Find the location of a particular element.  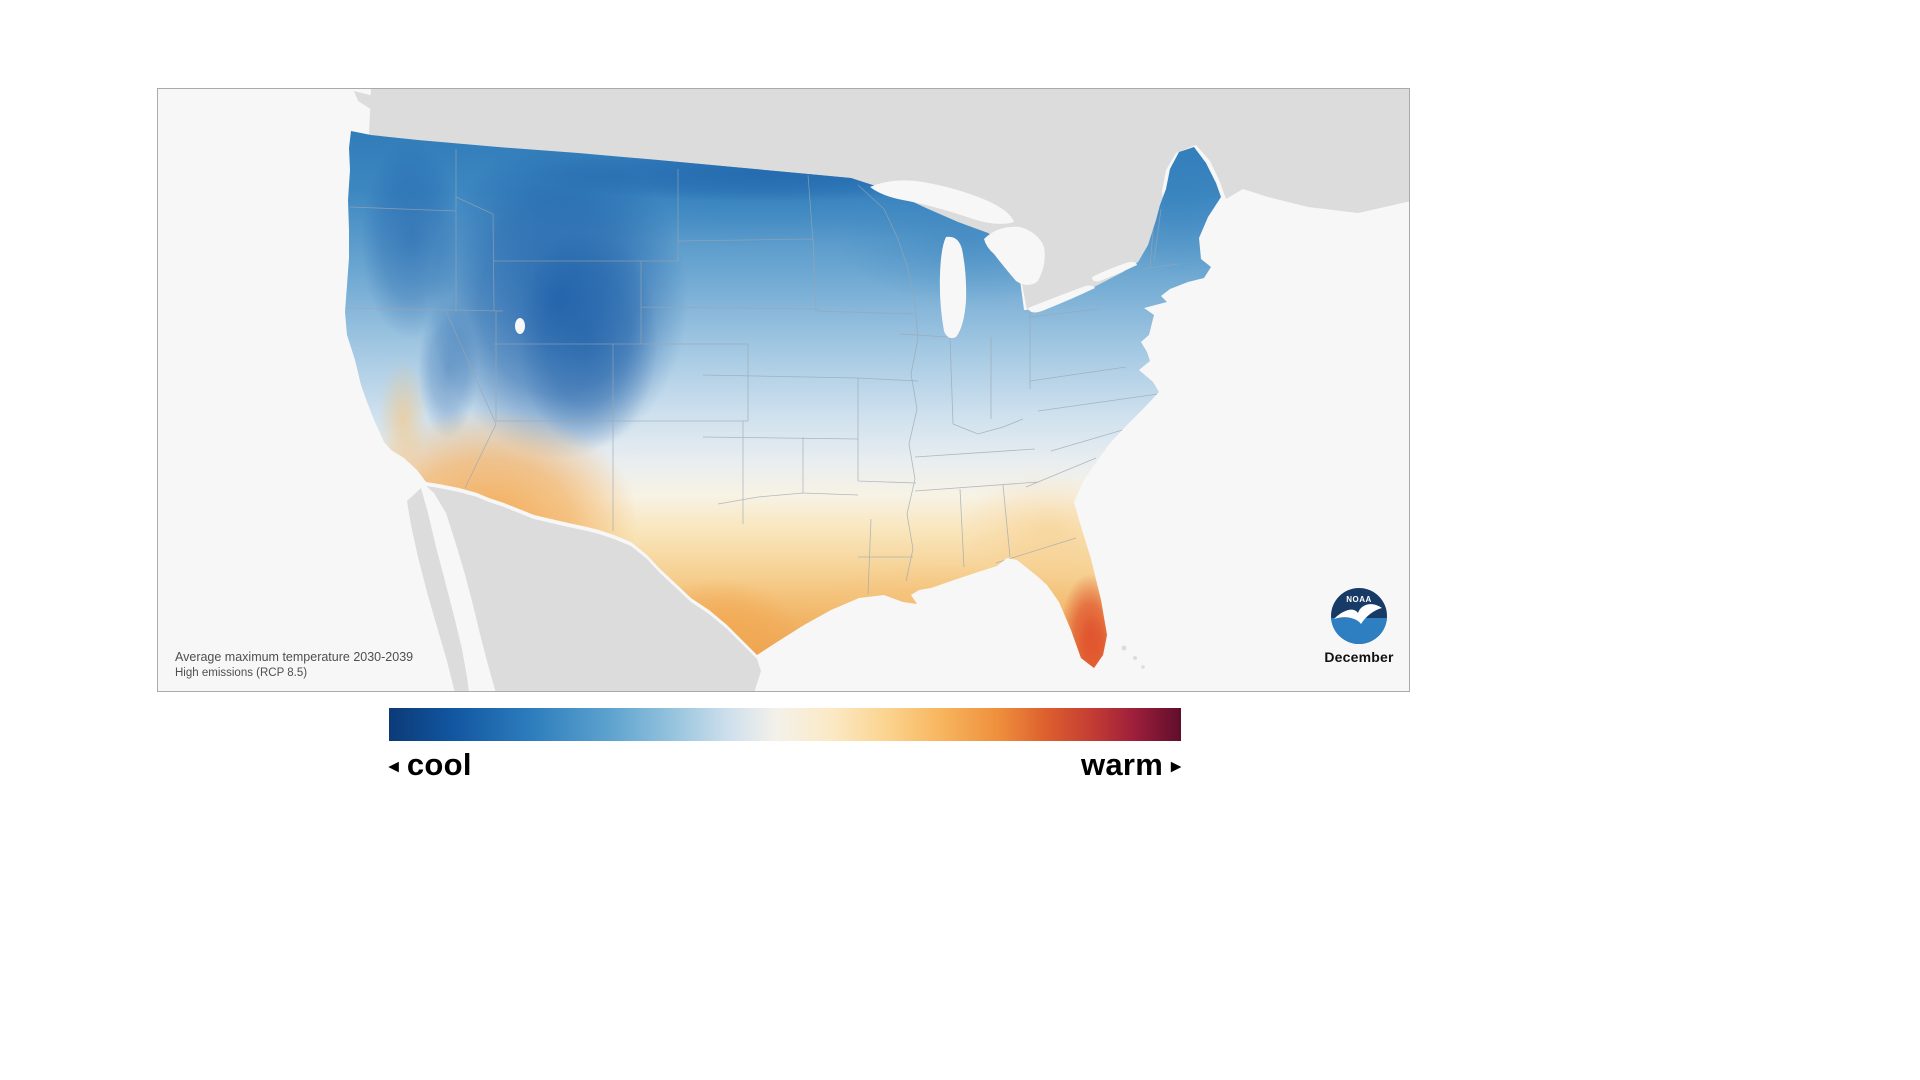

noaa-logo-sea is located at coordinates (1359, 631).